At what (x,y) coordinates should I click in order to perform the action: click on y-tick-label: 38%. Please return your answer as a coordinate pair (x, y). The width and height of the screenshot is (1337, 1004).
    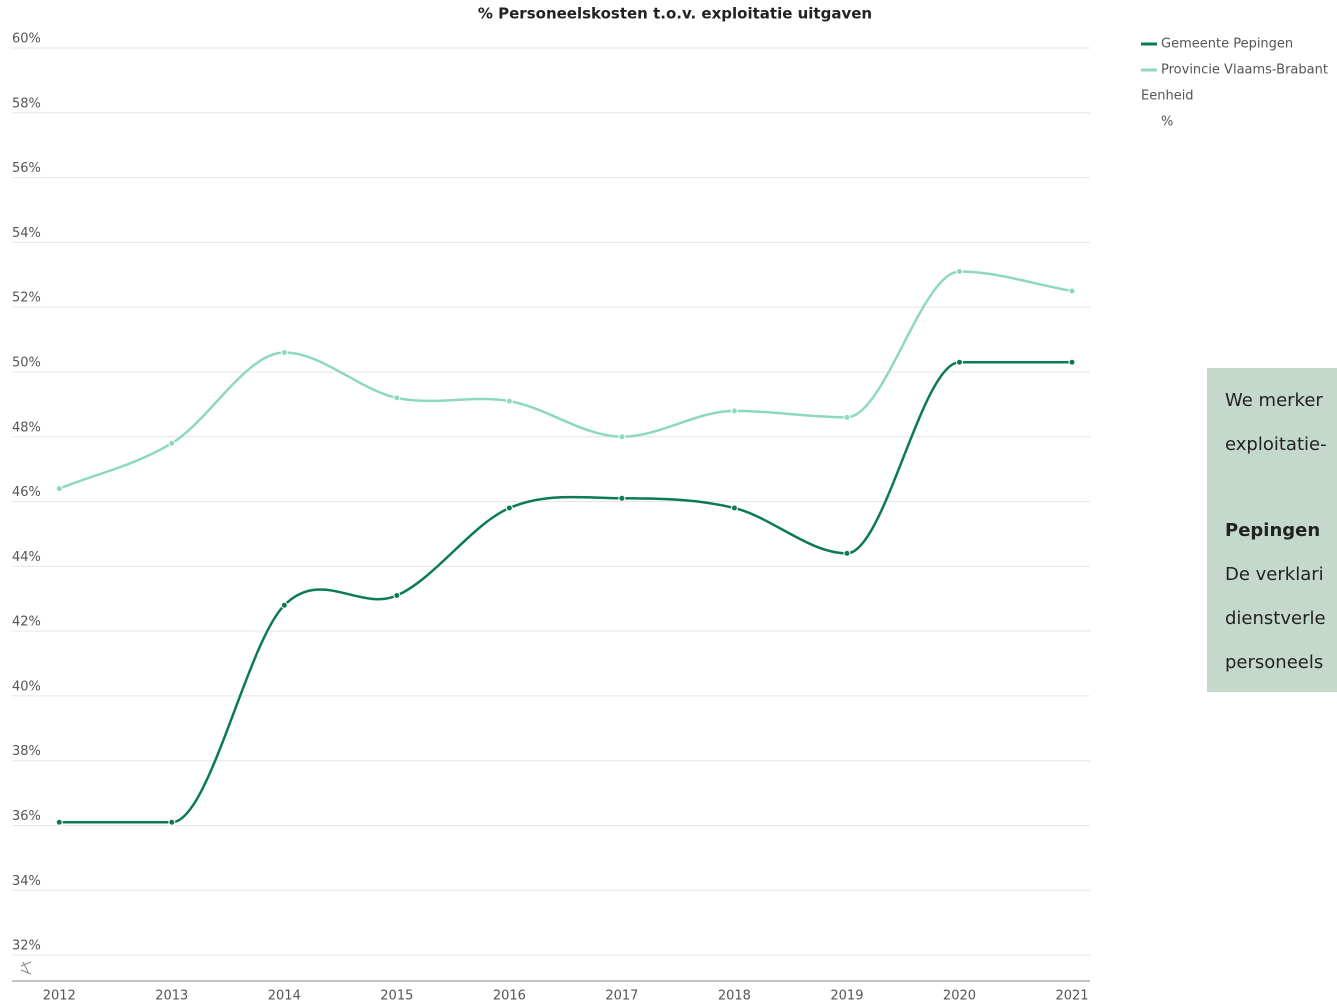
    Looking at the image, I should click on (26, 751).